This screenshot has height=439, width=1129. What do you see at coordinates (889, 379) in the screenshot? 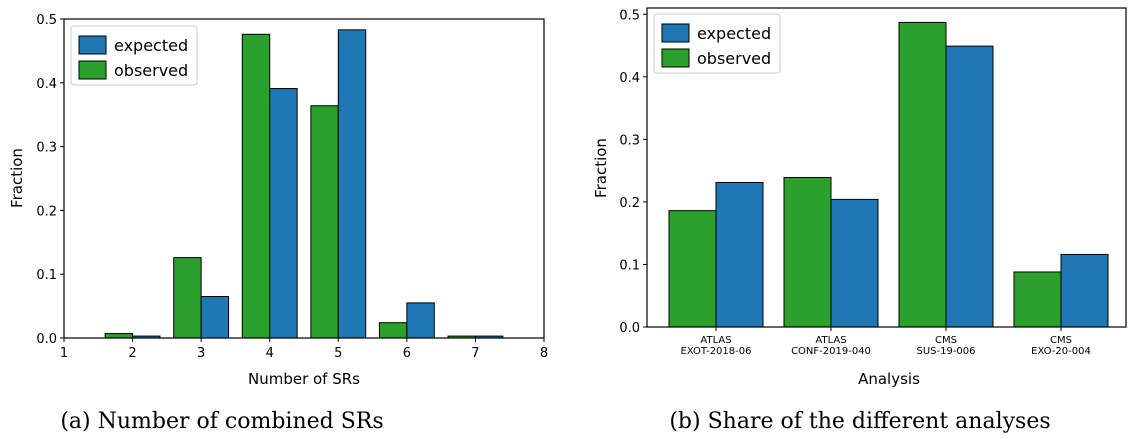
I see `chart-b-xlabel: Analysis` at bounding box center [889, 379].